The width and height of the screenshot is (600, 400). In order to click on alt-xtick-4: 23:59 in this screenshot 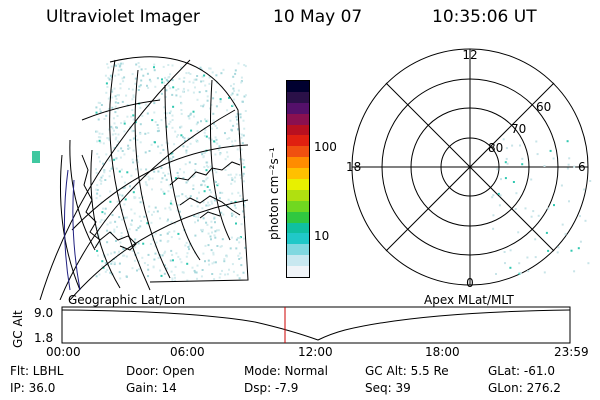, I will do `click(571, 352)`.